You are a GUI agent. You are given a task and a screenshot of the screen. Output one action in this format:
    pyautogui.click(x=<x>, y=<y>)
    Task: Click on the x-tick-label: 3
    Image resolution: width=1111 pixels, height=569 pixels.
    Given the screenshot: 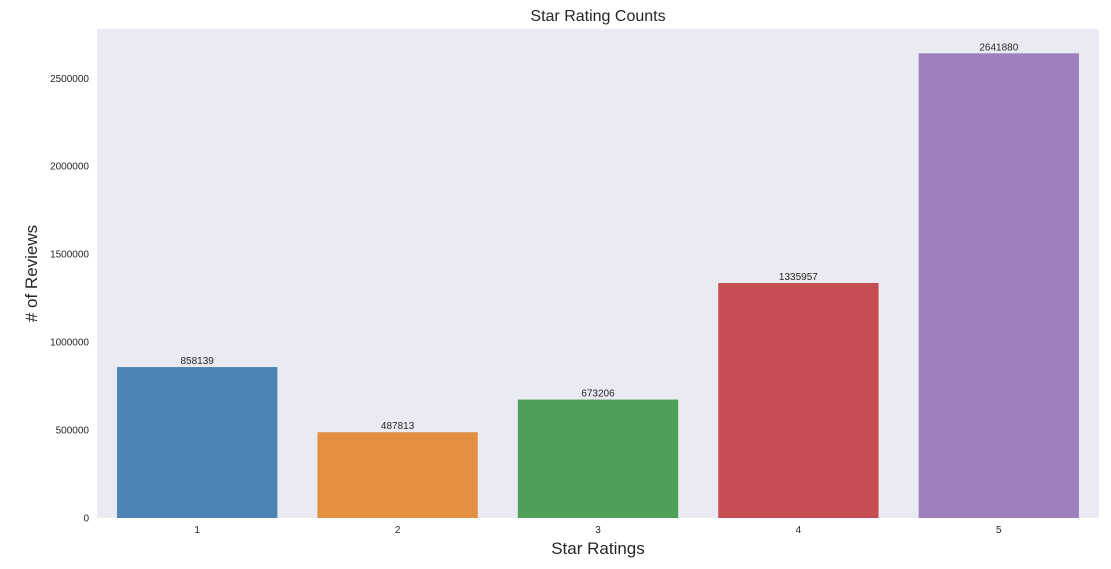 What is the action you would take?
    pyautogui.click(x=598, y=530)
    